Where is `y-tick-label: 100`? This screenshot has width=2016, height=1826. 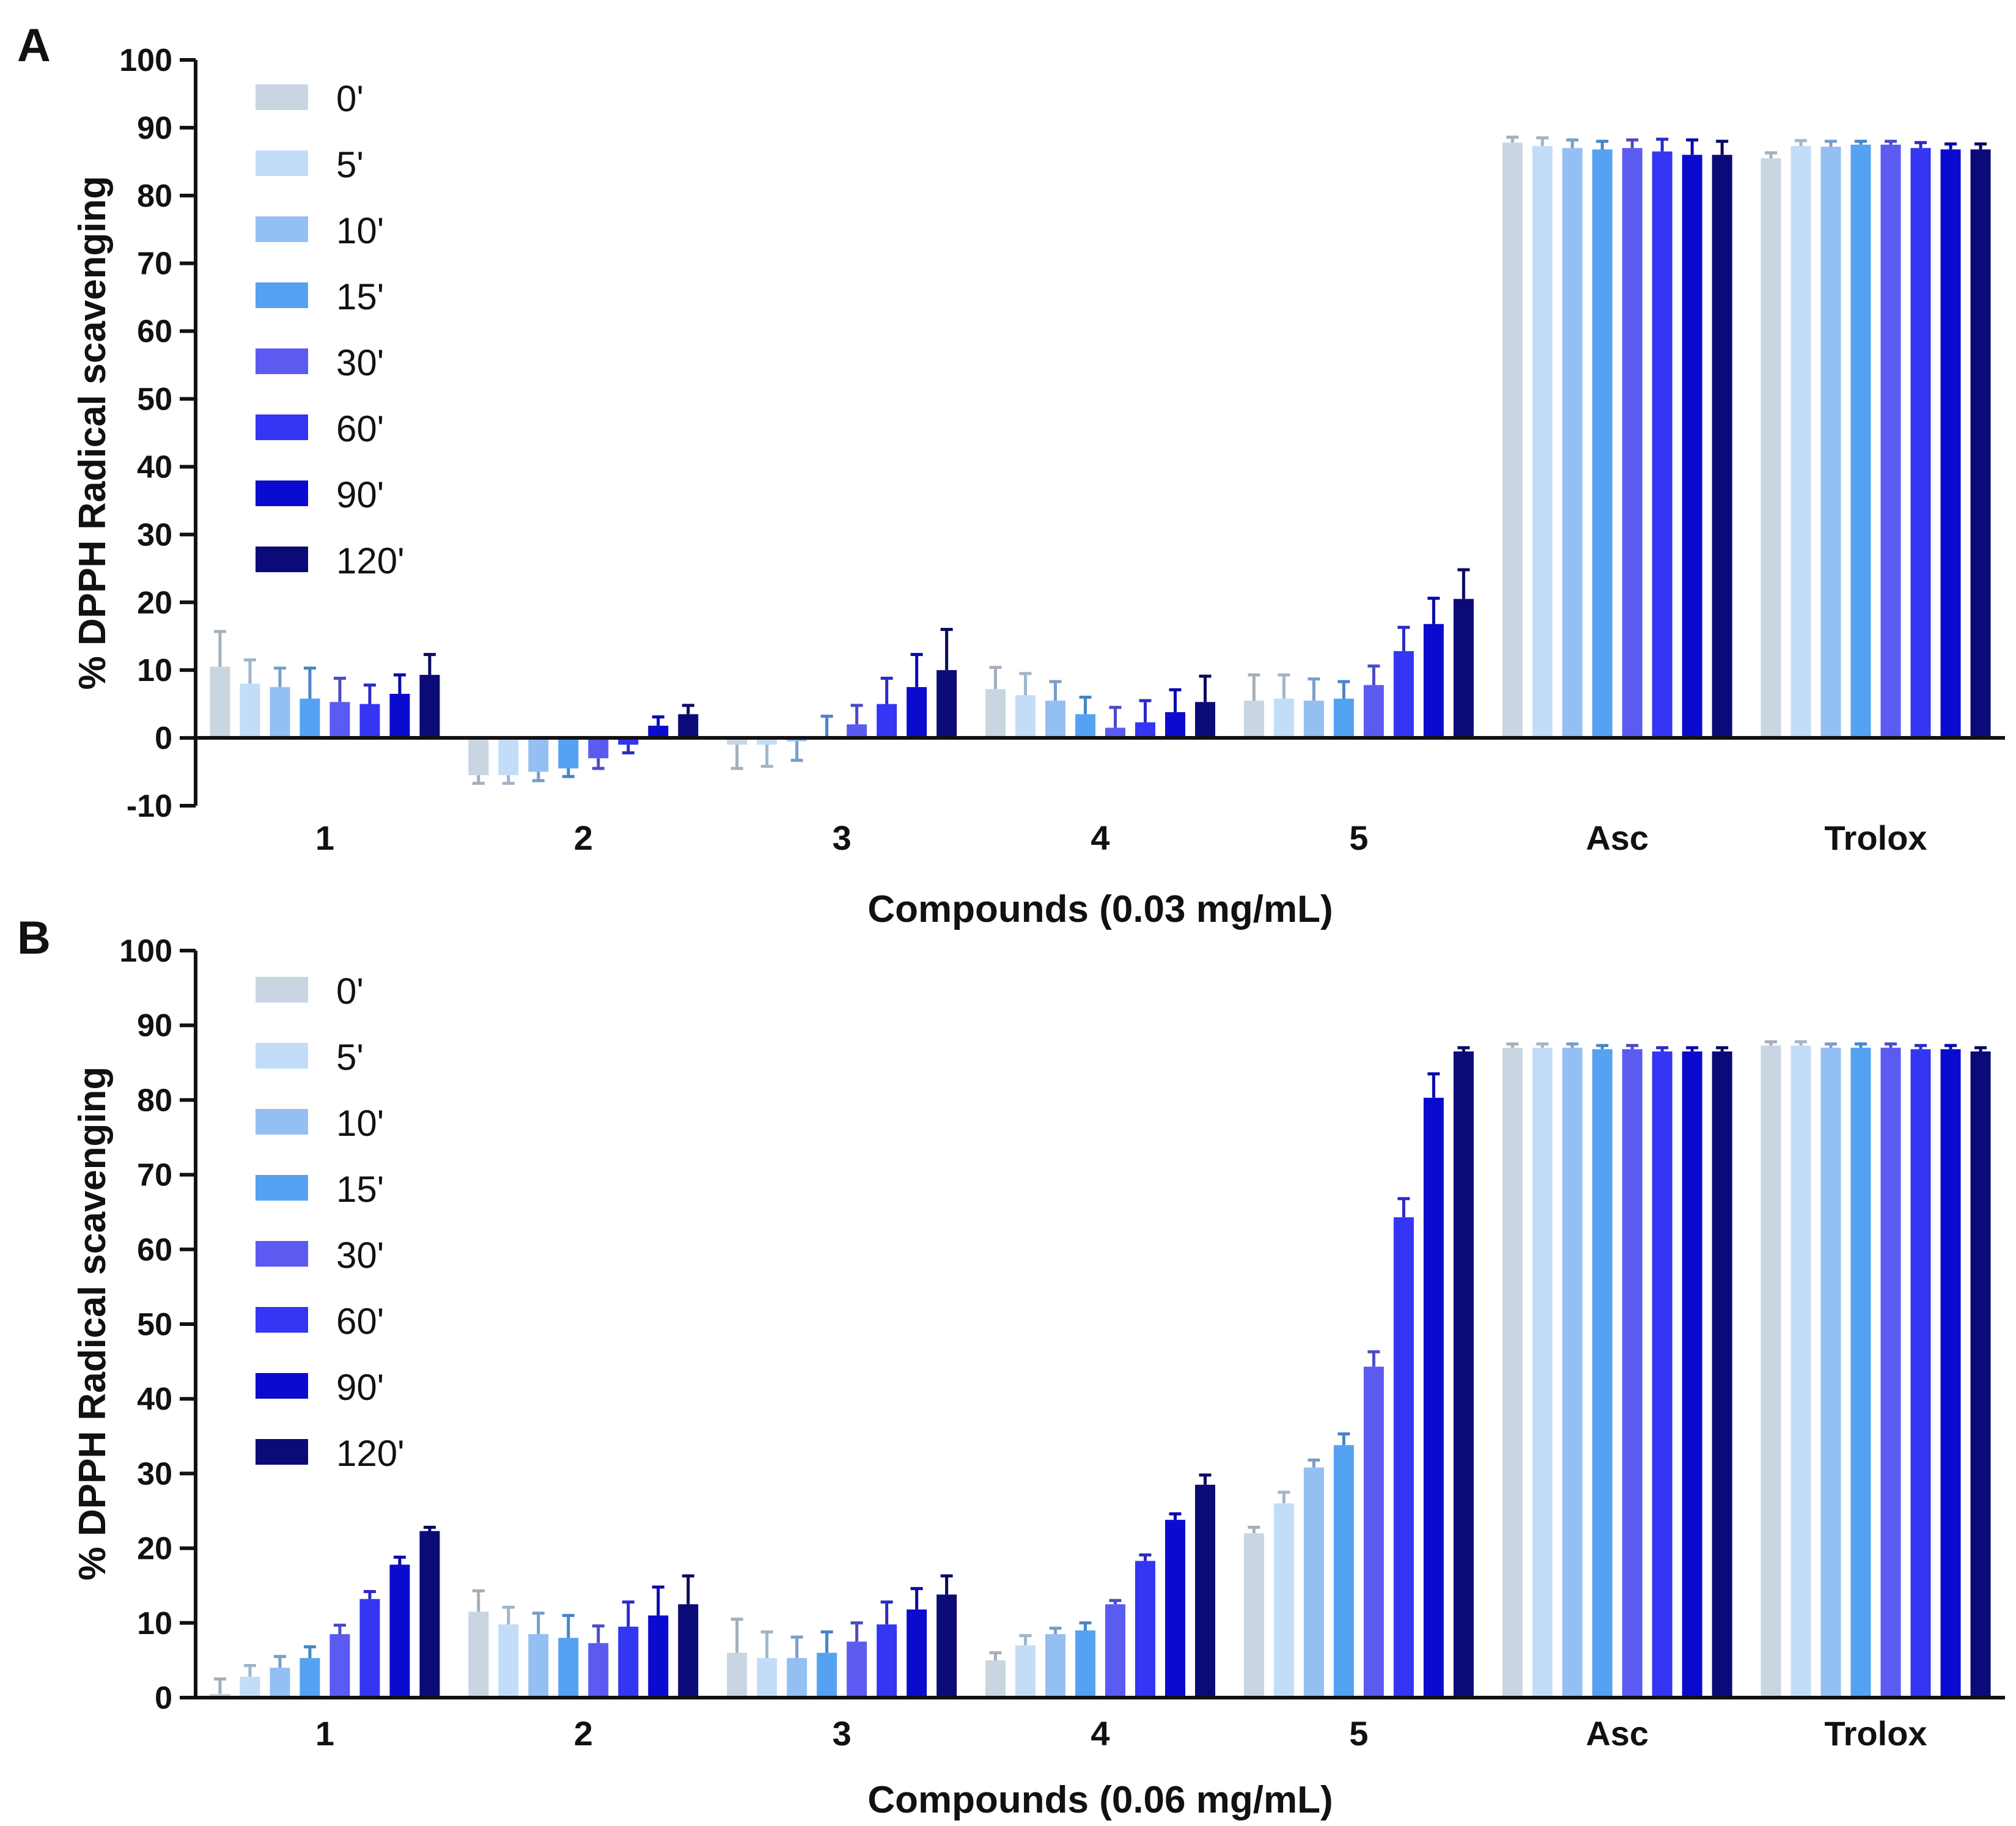
y-tick-label: 100 is located at coordinates (145, 951).